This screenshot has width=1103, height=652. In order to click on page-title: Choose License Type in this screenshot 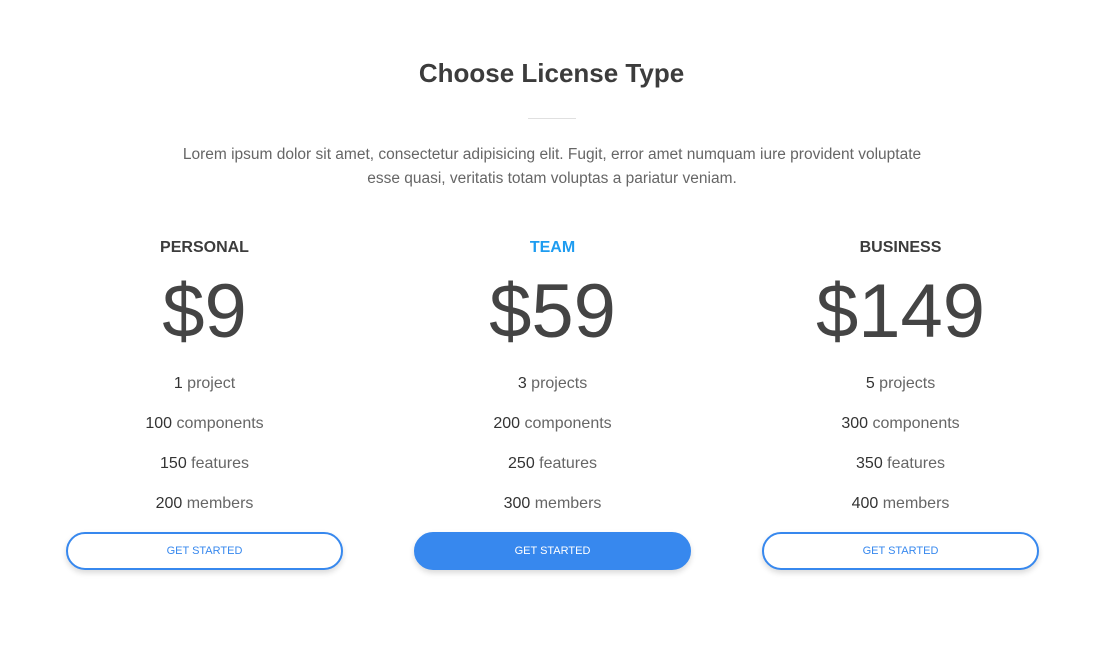, I will do `click(551, 73)`.